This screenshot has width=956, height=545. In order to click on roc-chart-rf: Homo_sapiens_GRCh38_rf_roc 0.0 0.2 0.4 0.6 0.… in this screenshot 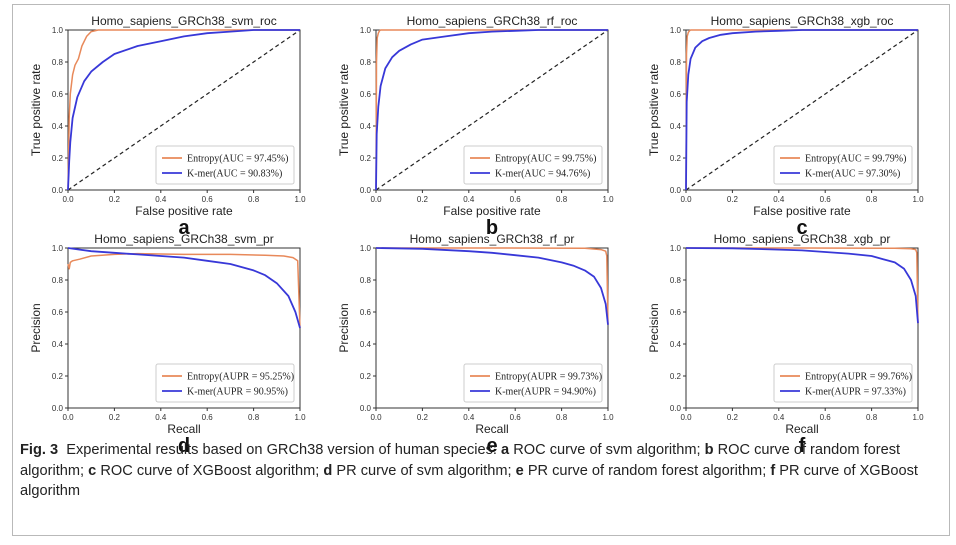, I will do `click(475, 126)`.